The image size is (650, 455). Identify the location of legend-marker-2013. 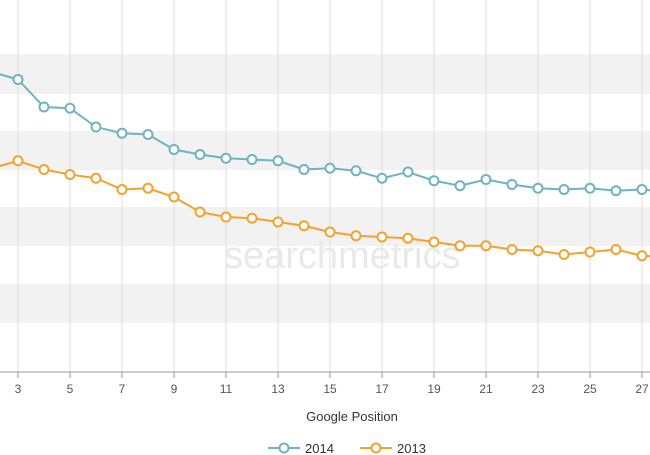
(376, 448).